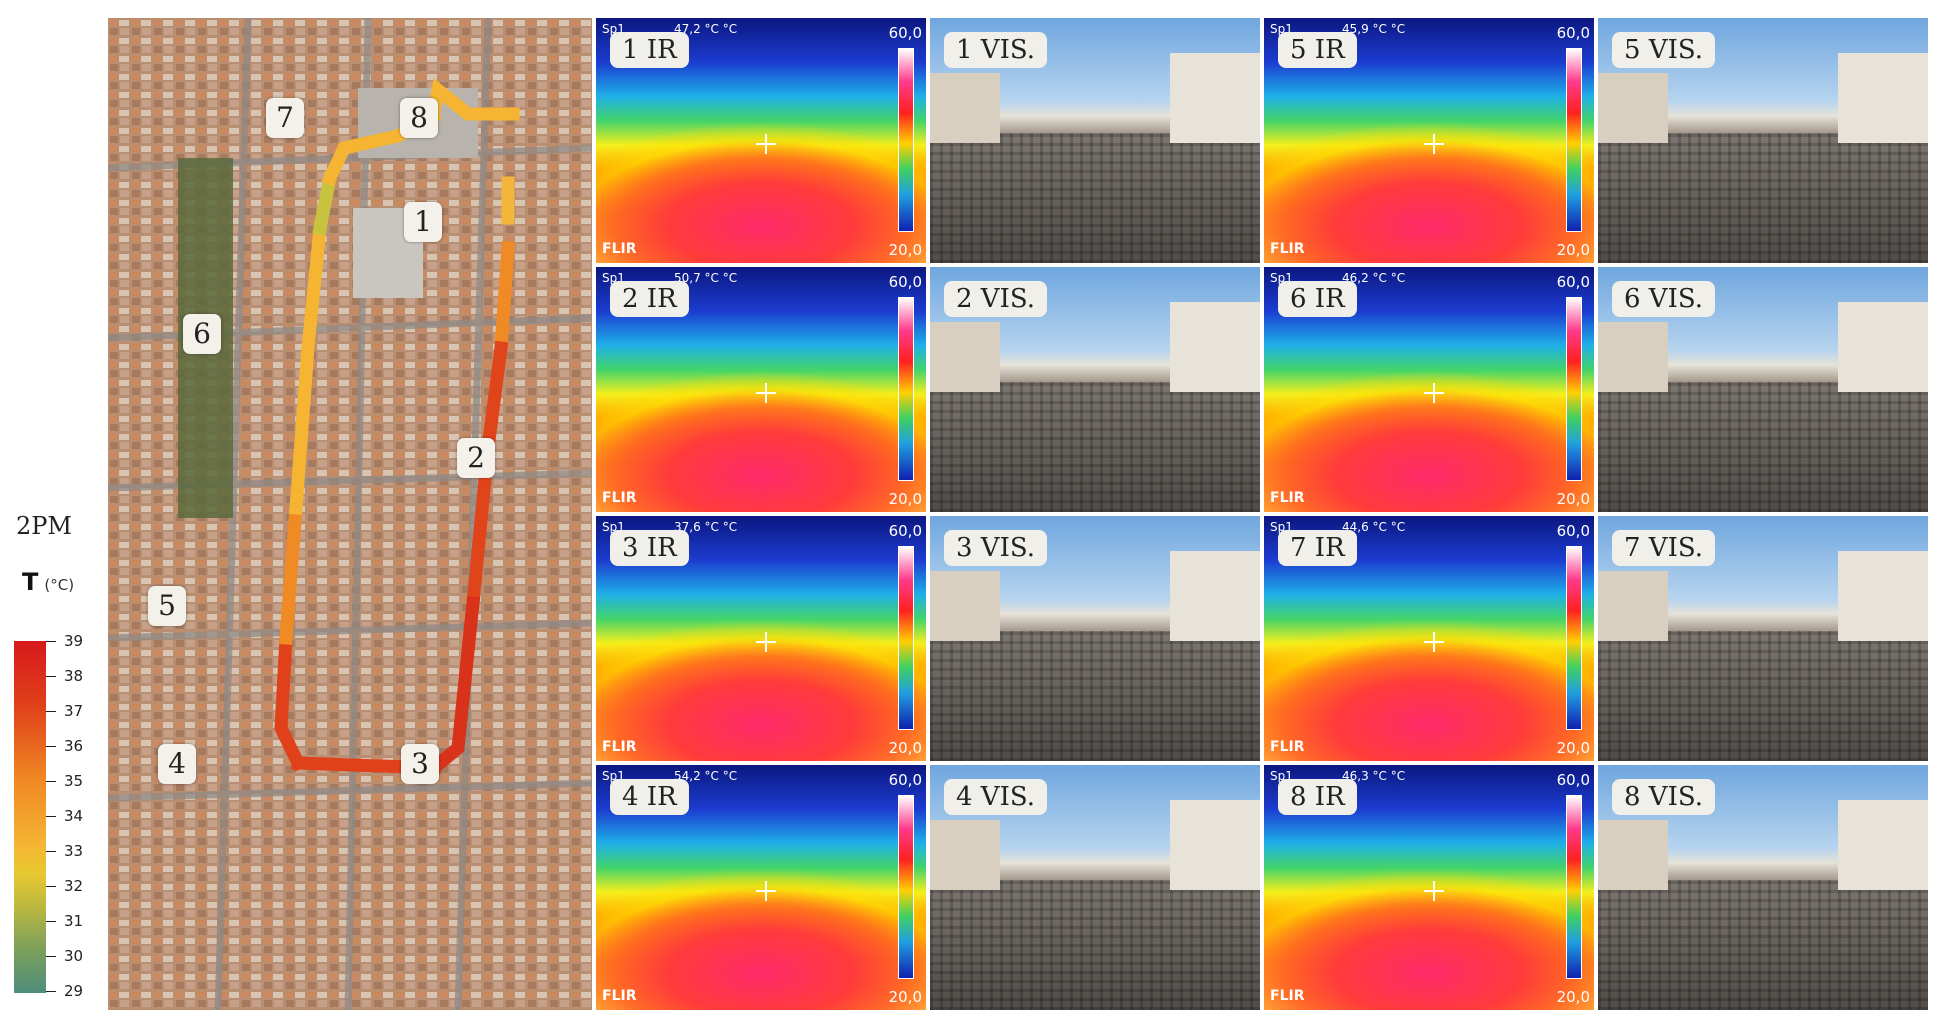 Image resolution: width=1935 pixels, height=1031 pixels. What do you see at coordinates (30, 582) in the screenshot?
I see `legend-title-text: T` at bounding box center [30, 582].